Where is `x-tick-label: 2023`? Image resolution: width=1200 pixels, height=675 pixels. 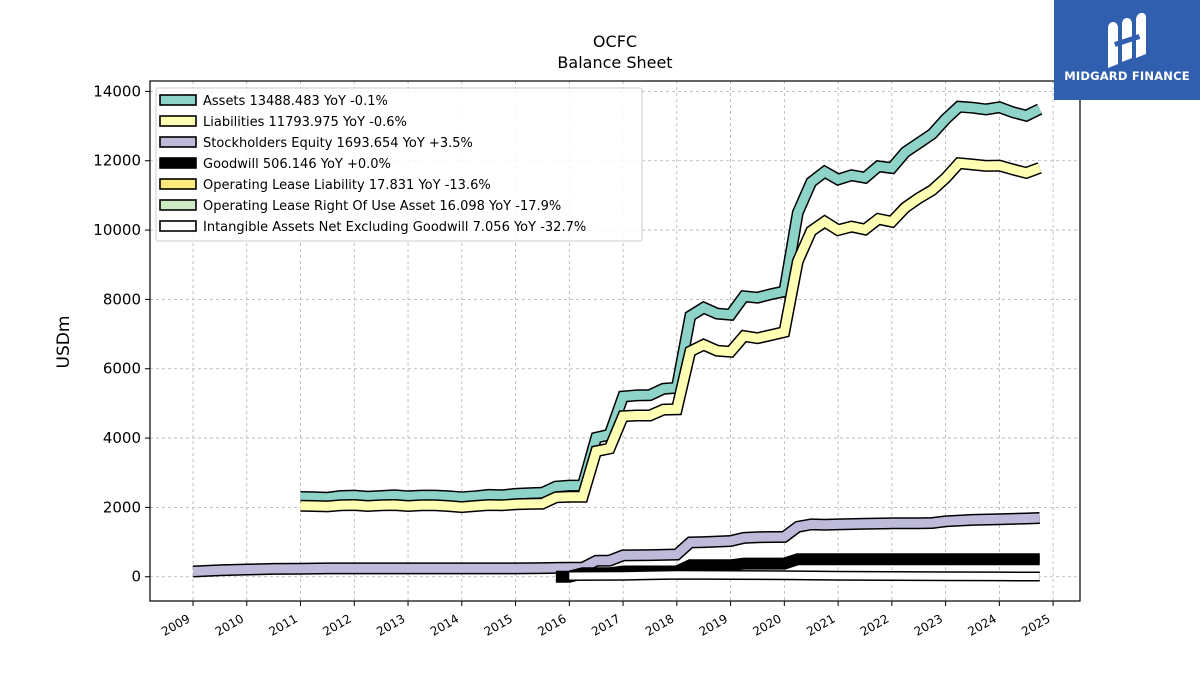 x-tick-label: 2023 is located at coordinates (928, 624).